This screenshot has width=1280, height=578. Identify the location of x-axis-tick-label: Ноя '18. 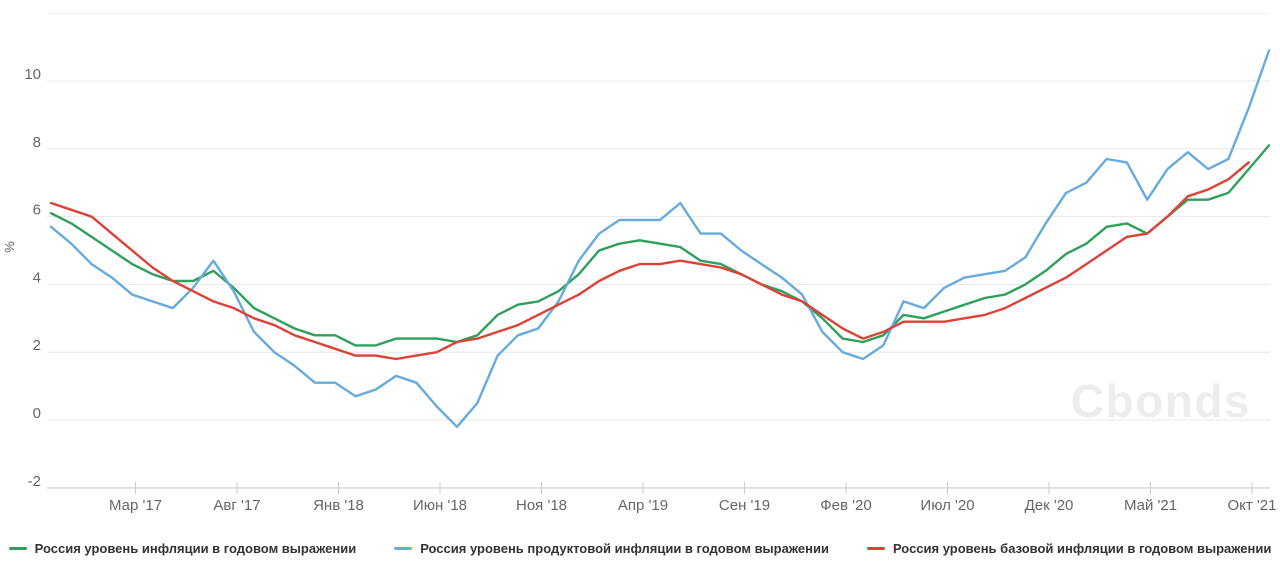
(541, 505).